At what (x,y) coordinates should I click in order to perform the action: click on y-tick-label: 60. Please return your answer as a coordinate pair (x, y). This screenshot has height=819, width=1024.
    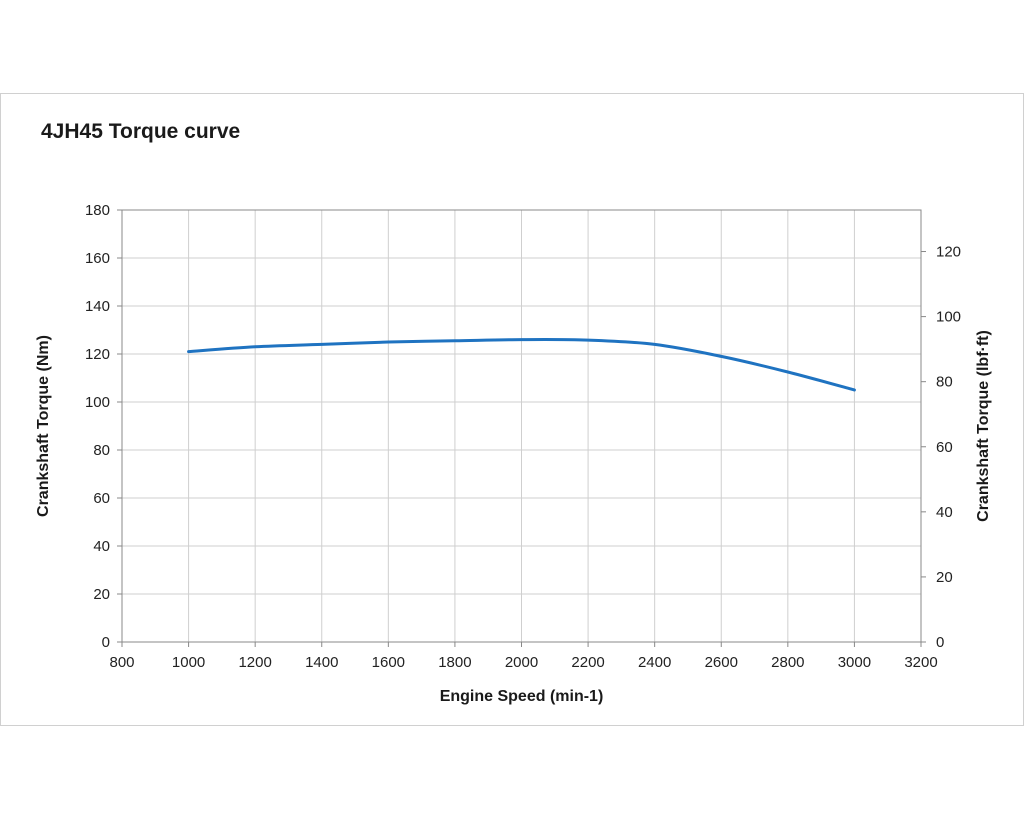
    Looking at the image, I should click on (101, 498).